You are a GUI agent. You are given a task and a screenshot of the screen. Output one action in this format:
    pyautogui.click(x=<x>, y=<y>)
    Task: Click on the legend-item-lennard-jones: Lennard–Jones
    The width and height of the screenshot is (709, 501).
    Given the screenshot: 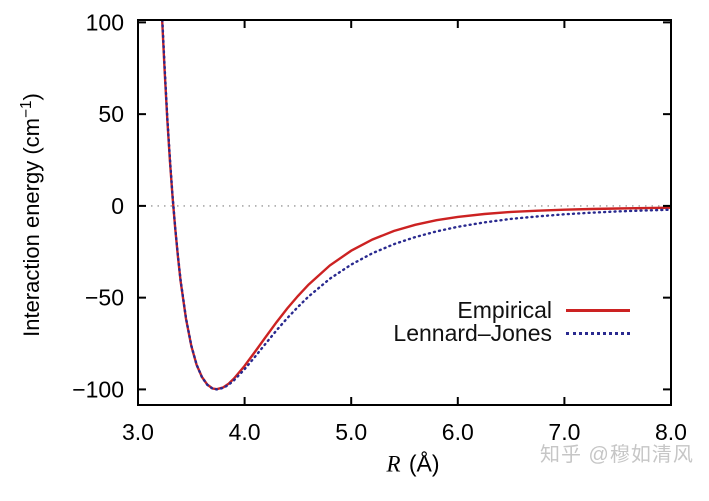 What is the action you would take?
    pyautogui.click(x=480, y=333)
    